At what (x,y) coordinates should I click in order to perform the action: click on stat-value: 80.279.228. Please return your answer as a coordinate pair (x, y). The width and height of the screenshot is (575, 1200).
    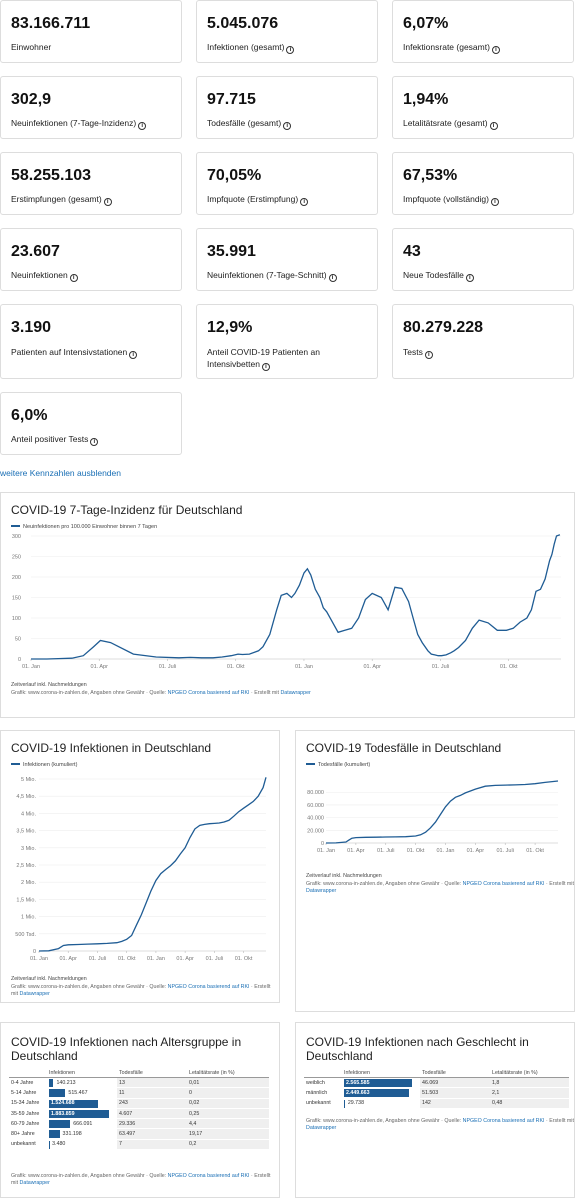
    Looking at the image, I should click on (443, 327).